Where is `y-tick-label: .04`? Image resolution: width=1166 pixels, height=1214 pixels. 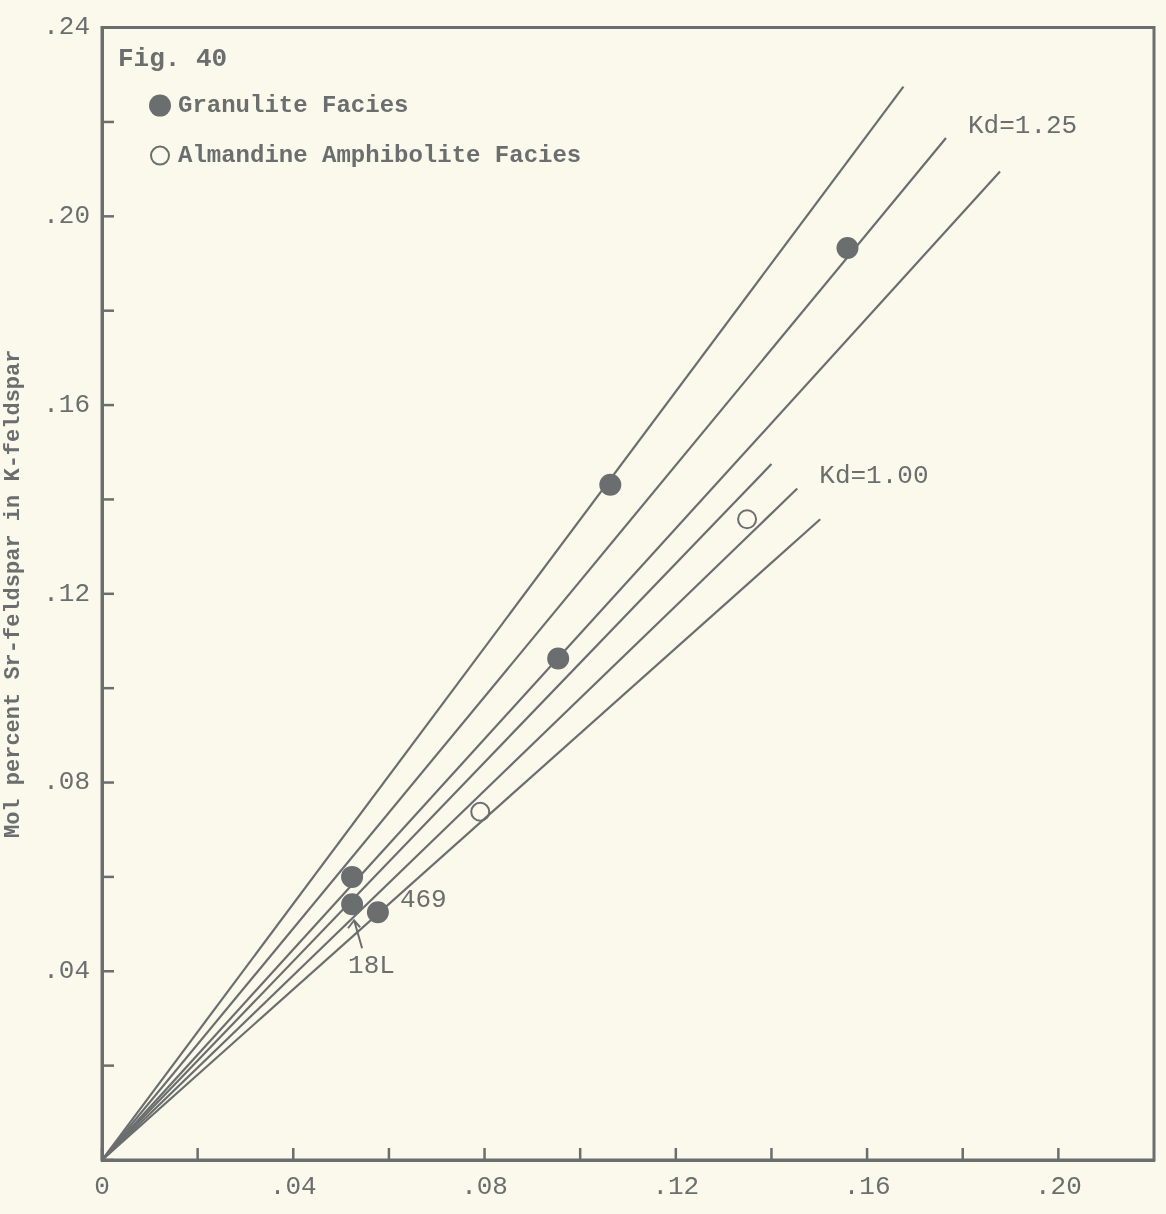
y-tick-label: .04 is located at coordinates (66, 971).